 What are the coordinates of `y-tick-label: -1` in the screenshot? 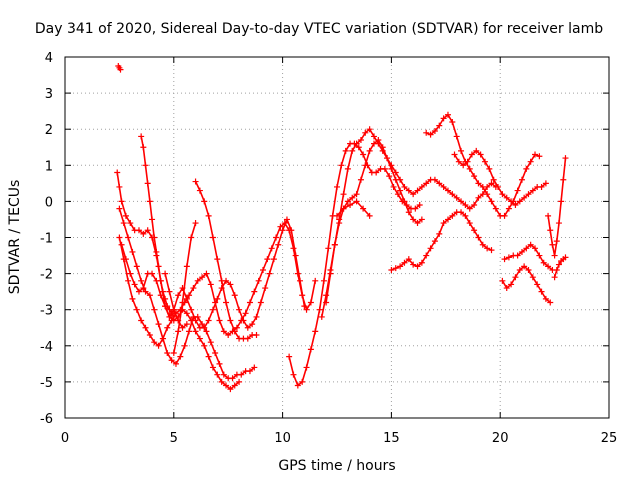 It's located at (46, 239).